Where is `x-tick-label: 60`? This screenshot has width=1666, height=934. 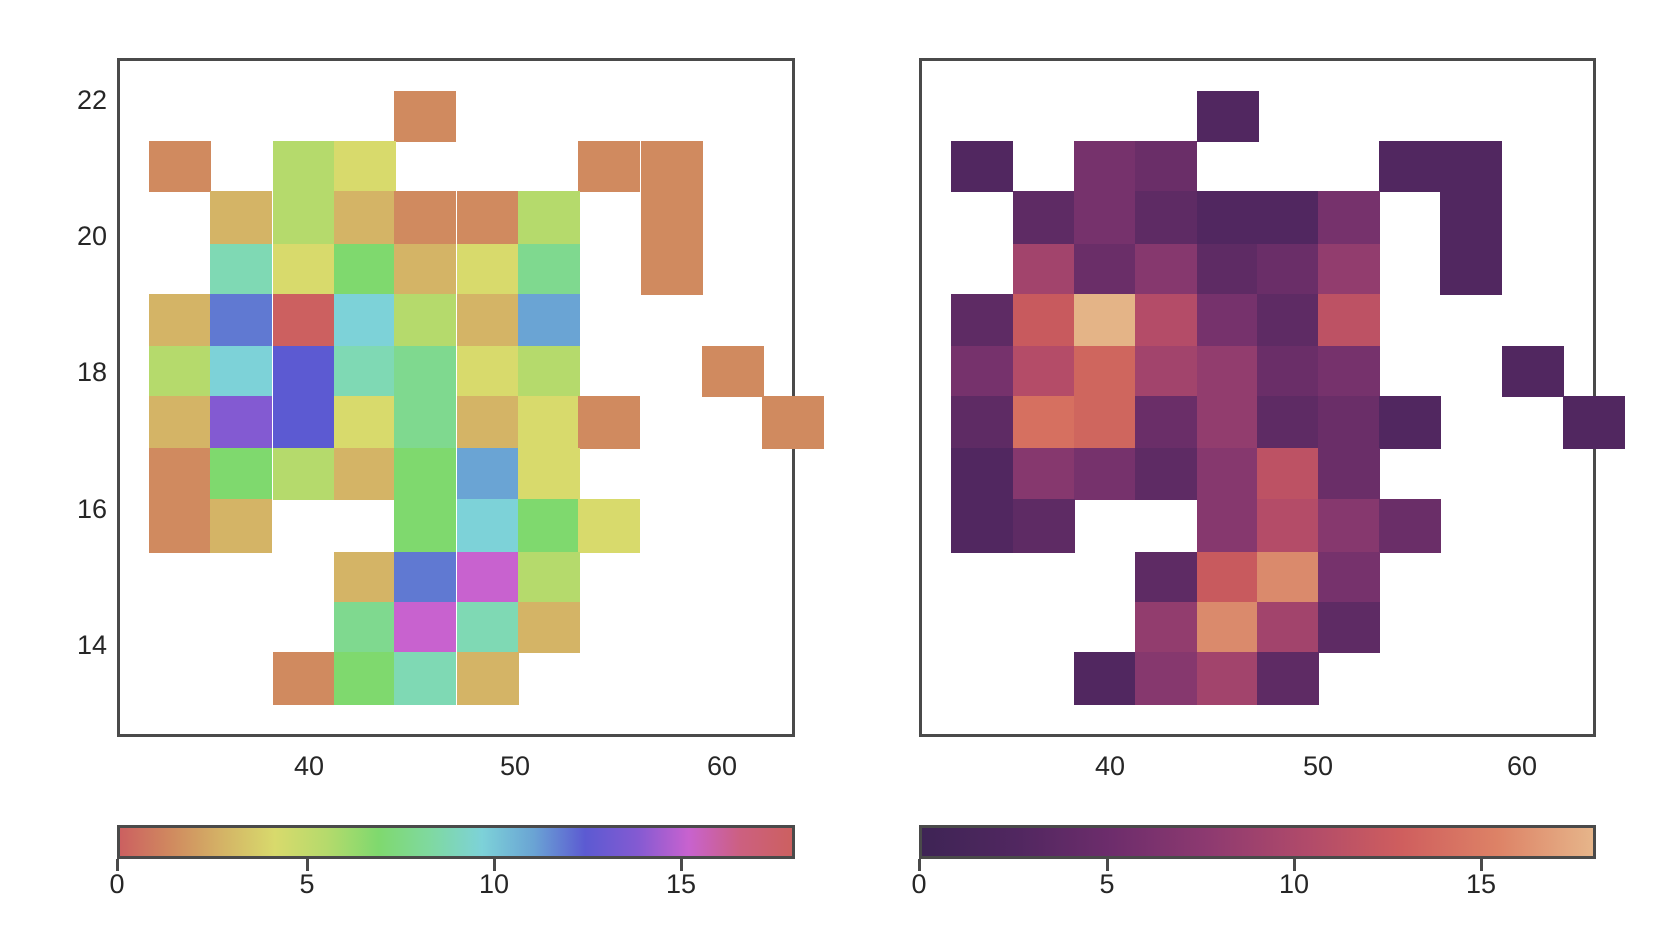 x-tick-label: 60 is located at coordinates (722, 766).